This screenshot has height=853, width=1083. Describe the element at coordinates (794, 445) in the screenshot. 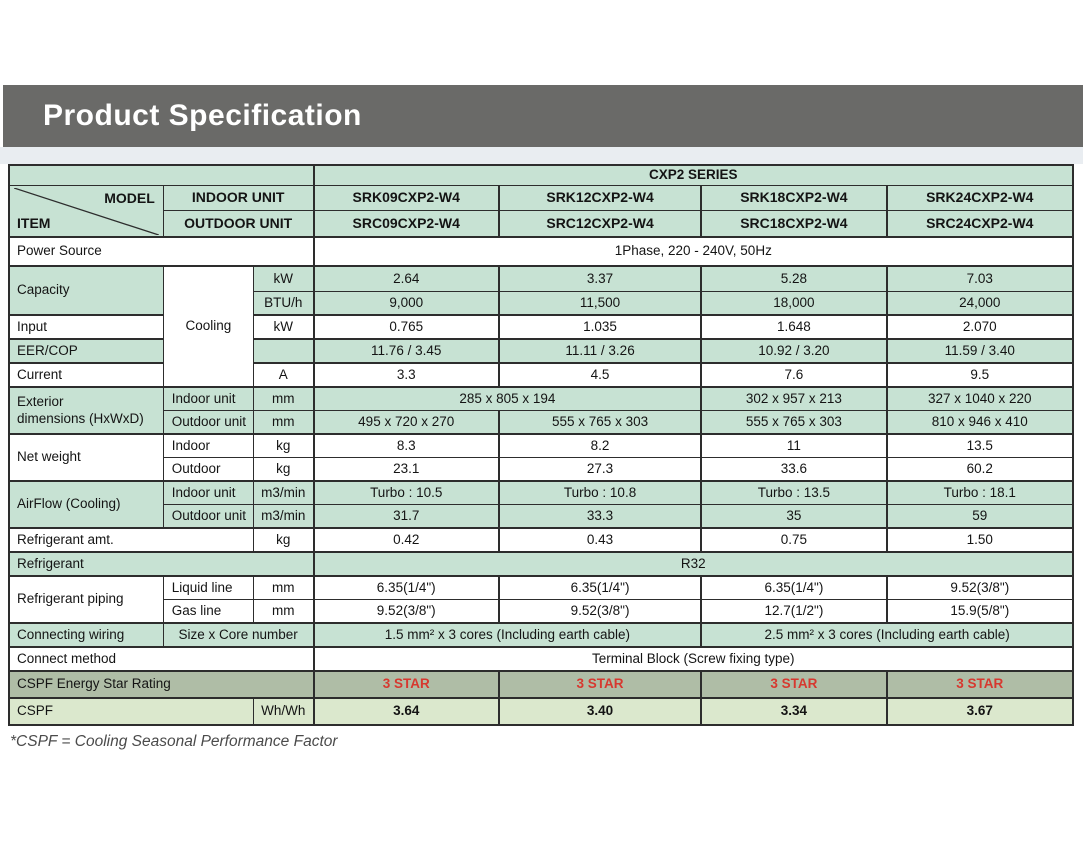

I see `net-weight-indoor-value: 11` at that location.